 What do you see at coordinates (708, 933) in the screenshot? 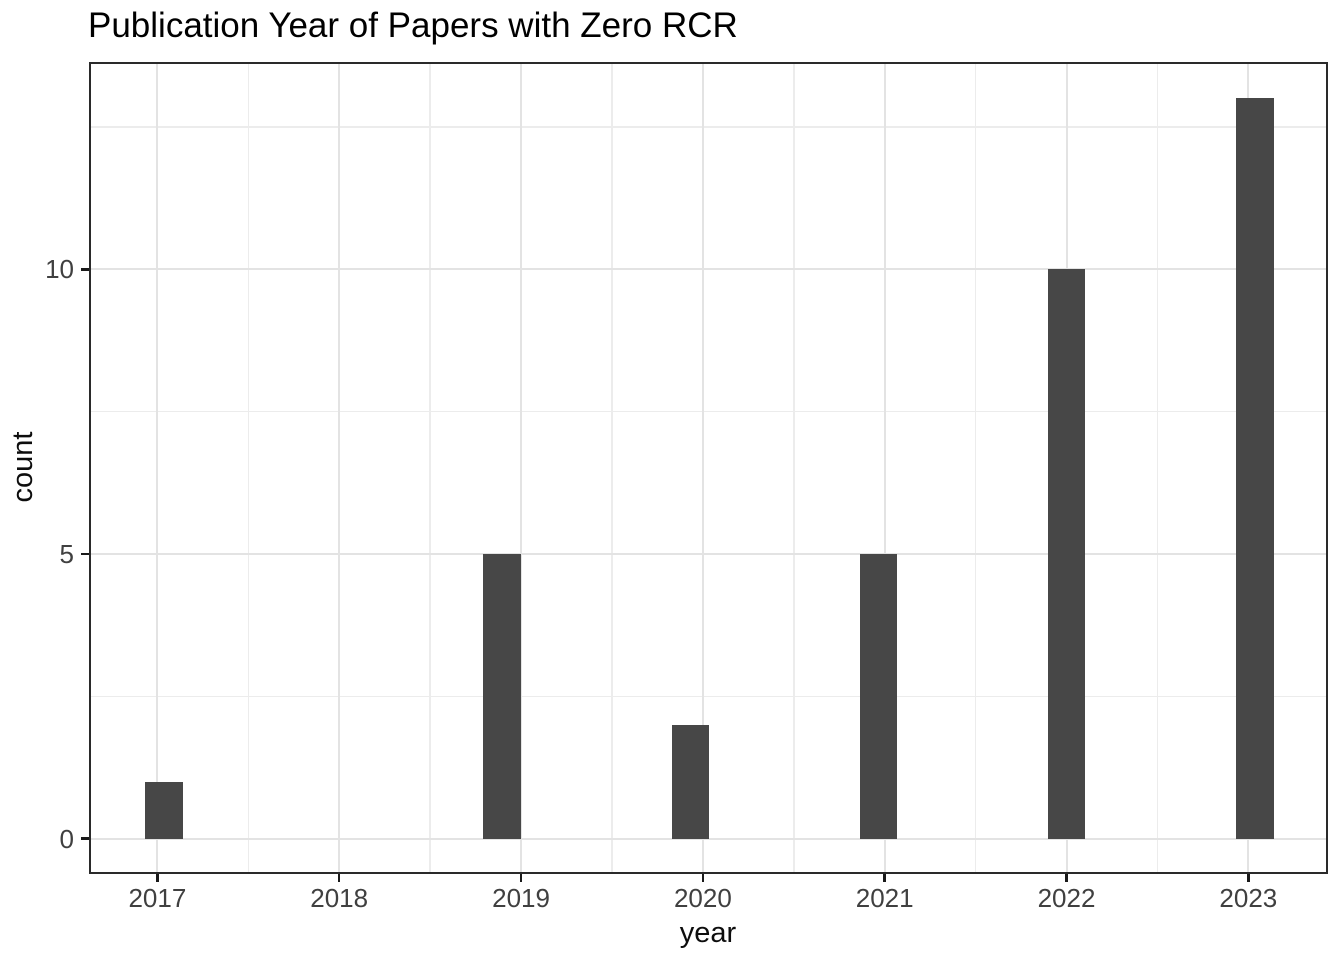
I see `x-axis-title: year` at bounding box center [708, 933].